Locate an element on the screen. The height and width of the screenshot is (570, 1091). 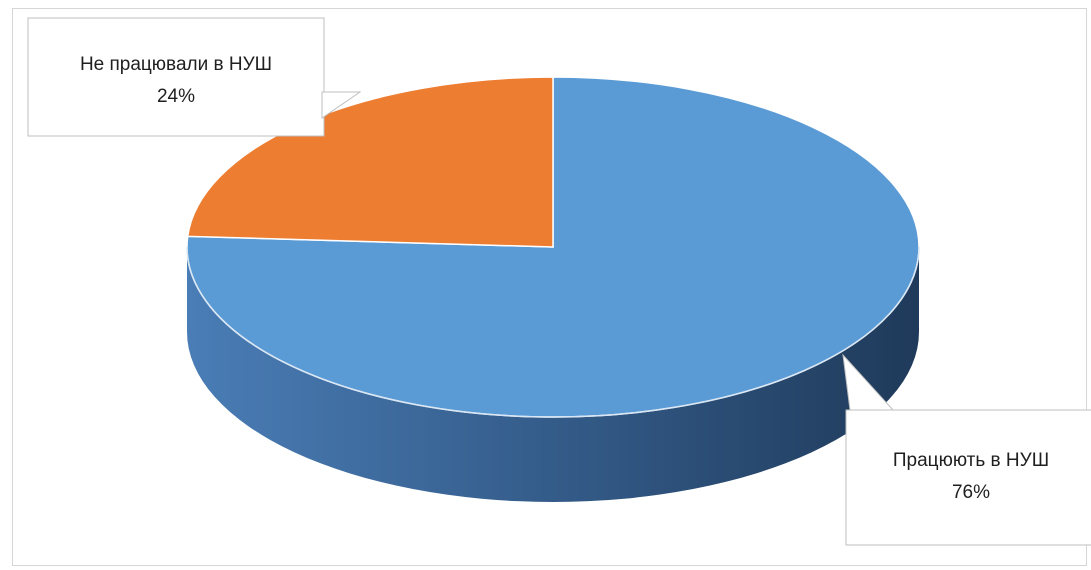
data-label-percent: 24% is located at coordinates (176, 96).